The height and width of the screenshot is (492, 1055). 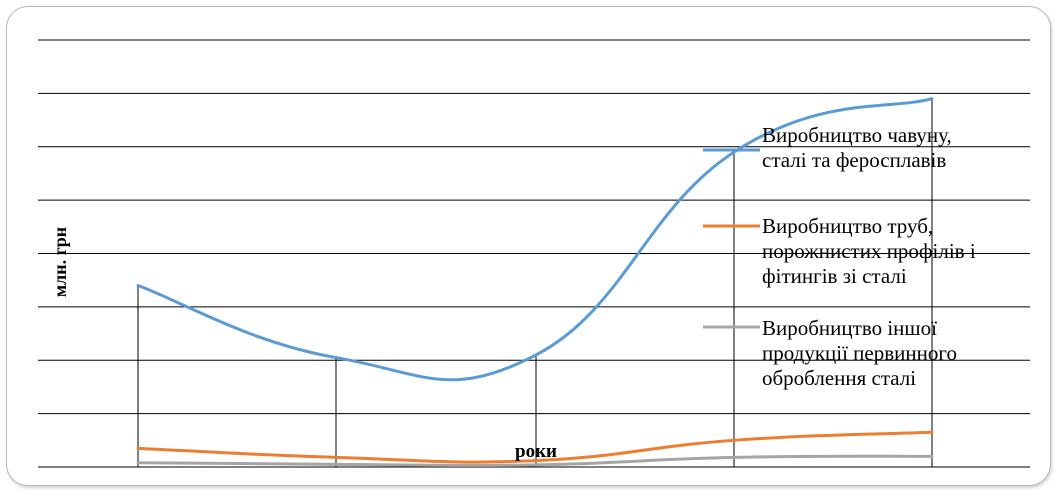 I want to click on legend-item-1: Виробництво чавуну, сталі та феросплавів, so click(x=827, y=147).